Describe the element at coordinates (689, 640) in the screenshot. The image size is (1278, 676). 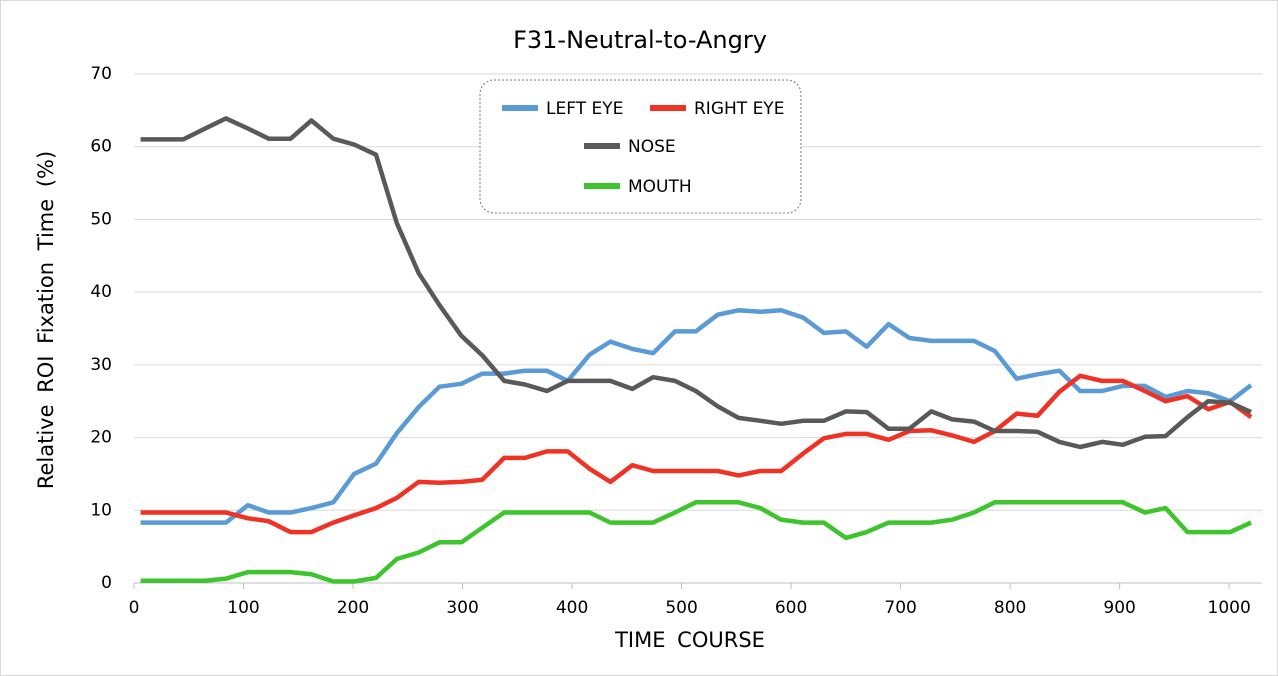
I see `x-axis-label: TIME COURSE` at that location.